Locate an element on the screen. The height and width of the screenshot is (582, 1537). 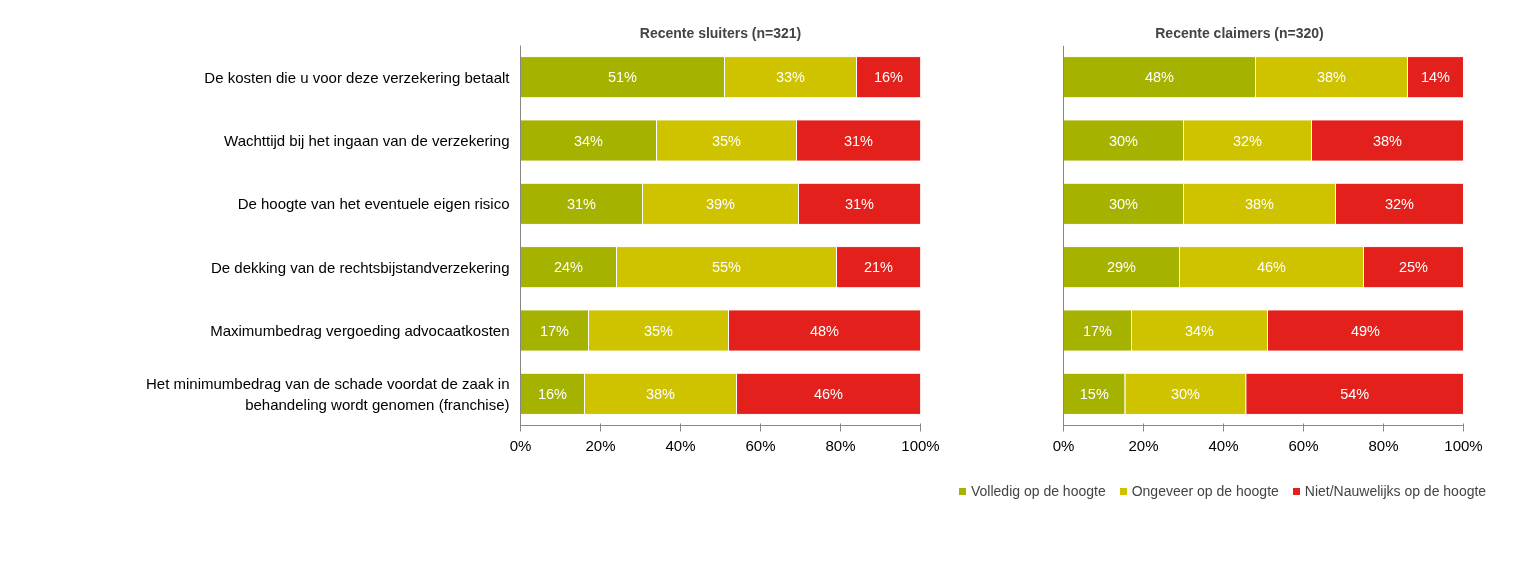
data-label: 29% is located at coordinates (1121, 267).